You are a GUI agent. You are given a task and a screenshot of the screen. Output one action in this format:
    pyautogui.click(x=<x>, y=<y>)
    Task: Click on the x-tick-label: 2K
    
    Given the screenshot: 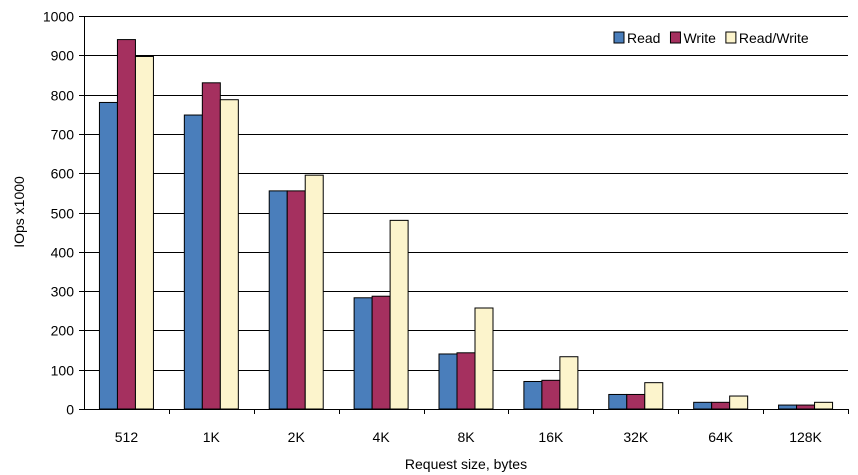 What is the action you would take?
    pyautogui.click(x=297, y=437)
    